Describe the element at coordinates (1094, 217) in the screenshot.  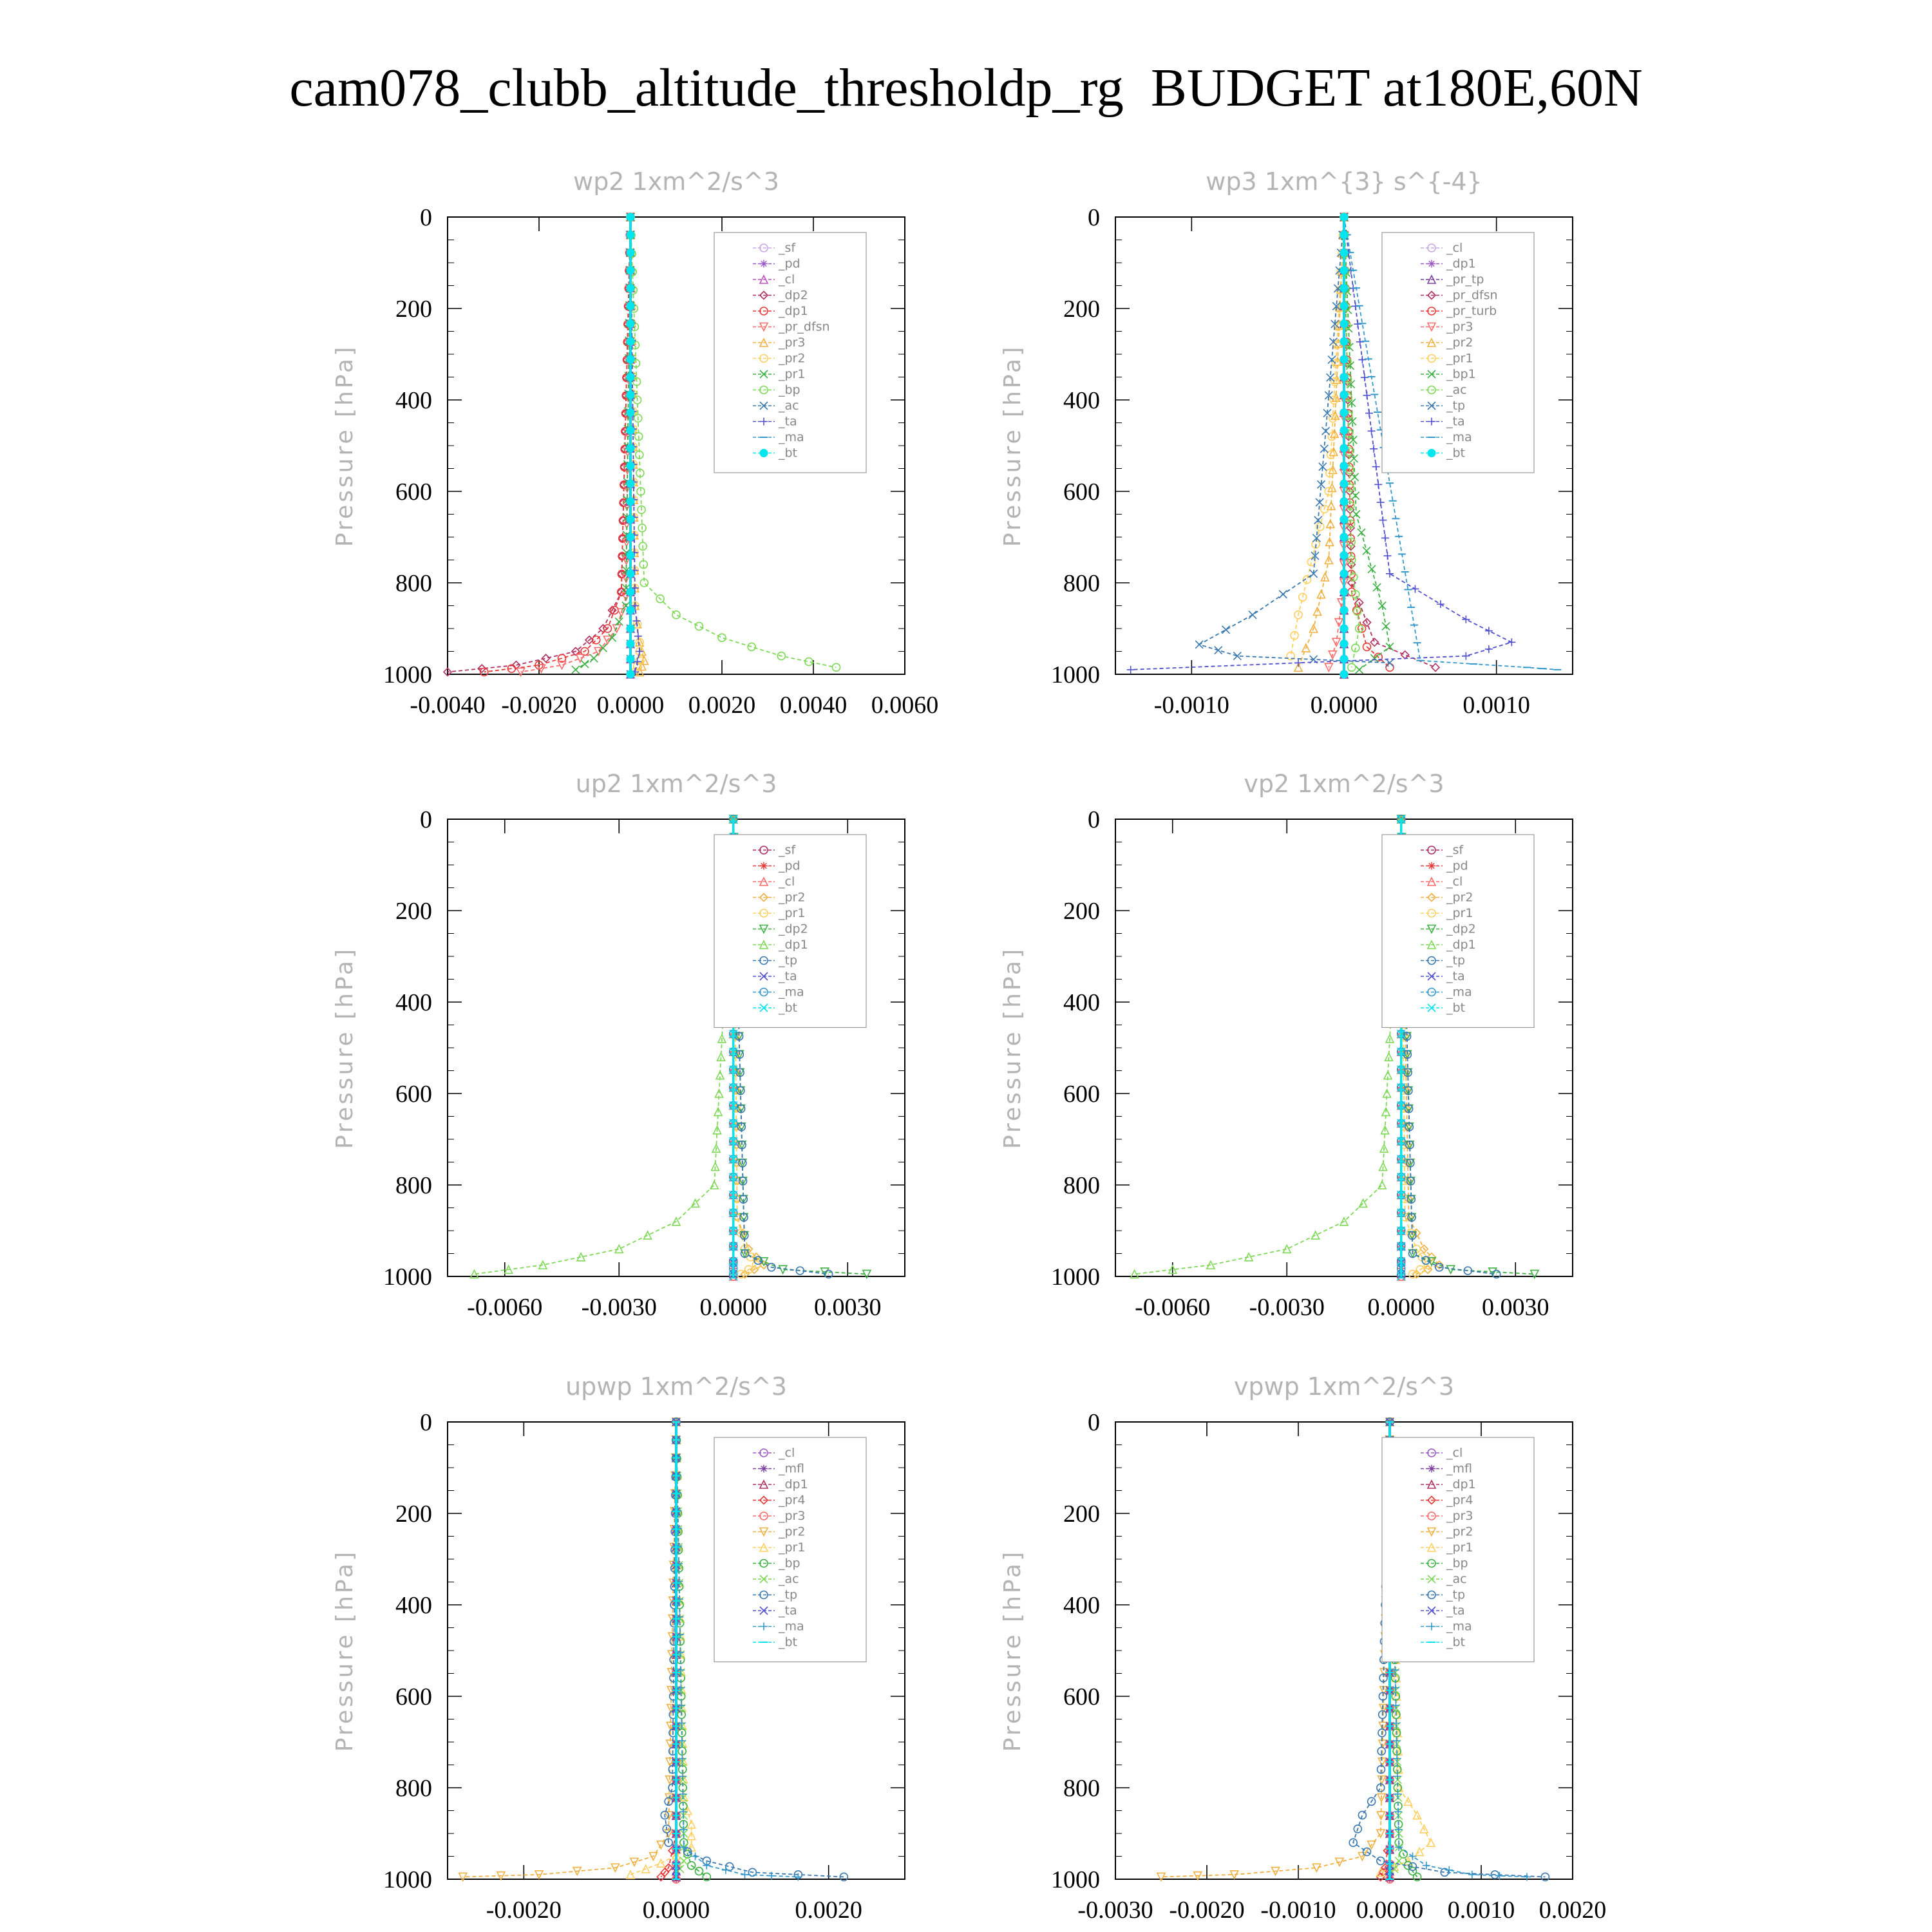
I see `y-tick-label: 0` at that location.